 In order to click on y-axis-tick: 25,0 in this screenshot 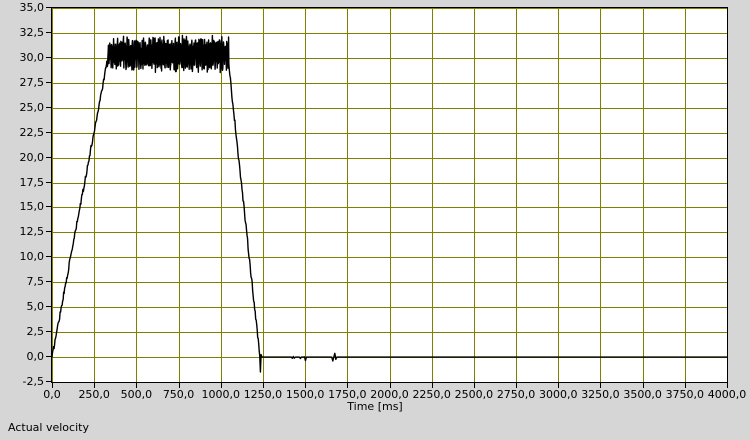, I will do `click(35, 107)`.